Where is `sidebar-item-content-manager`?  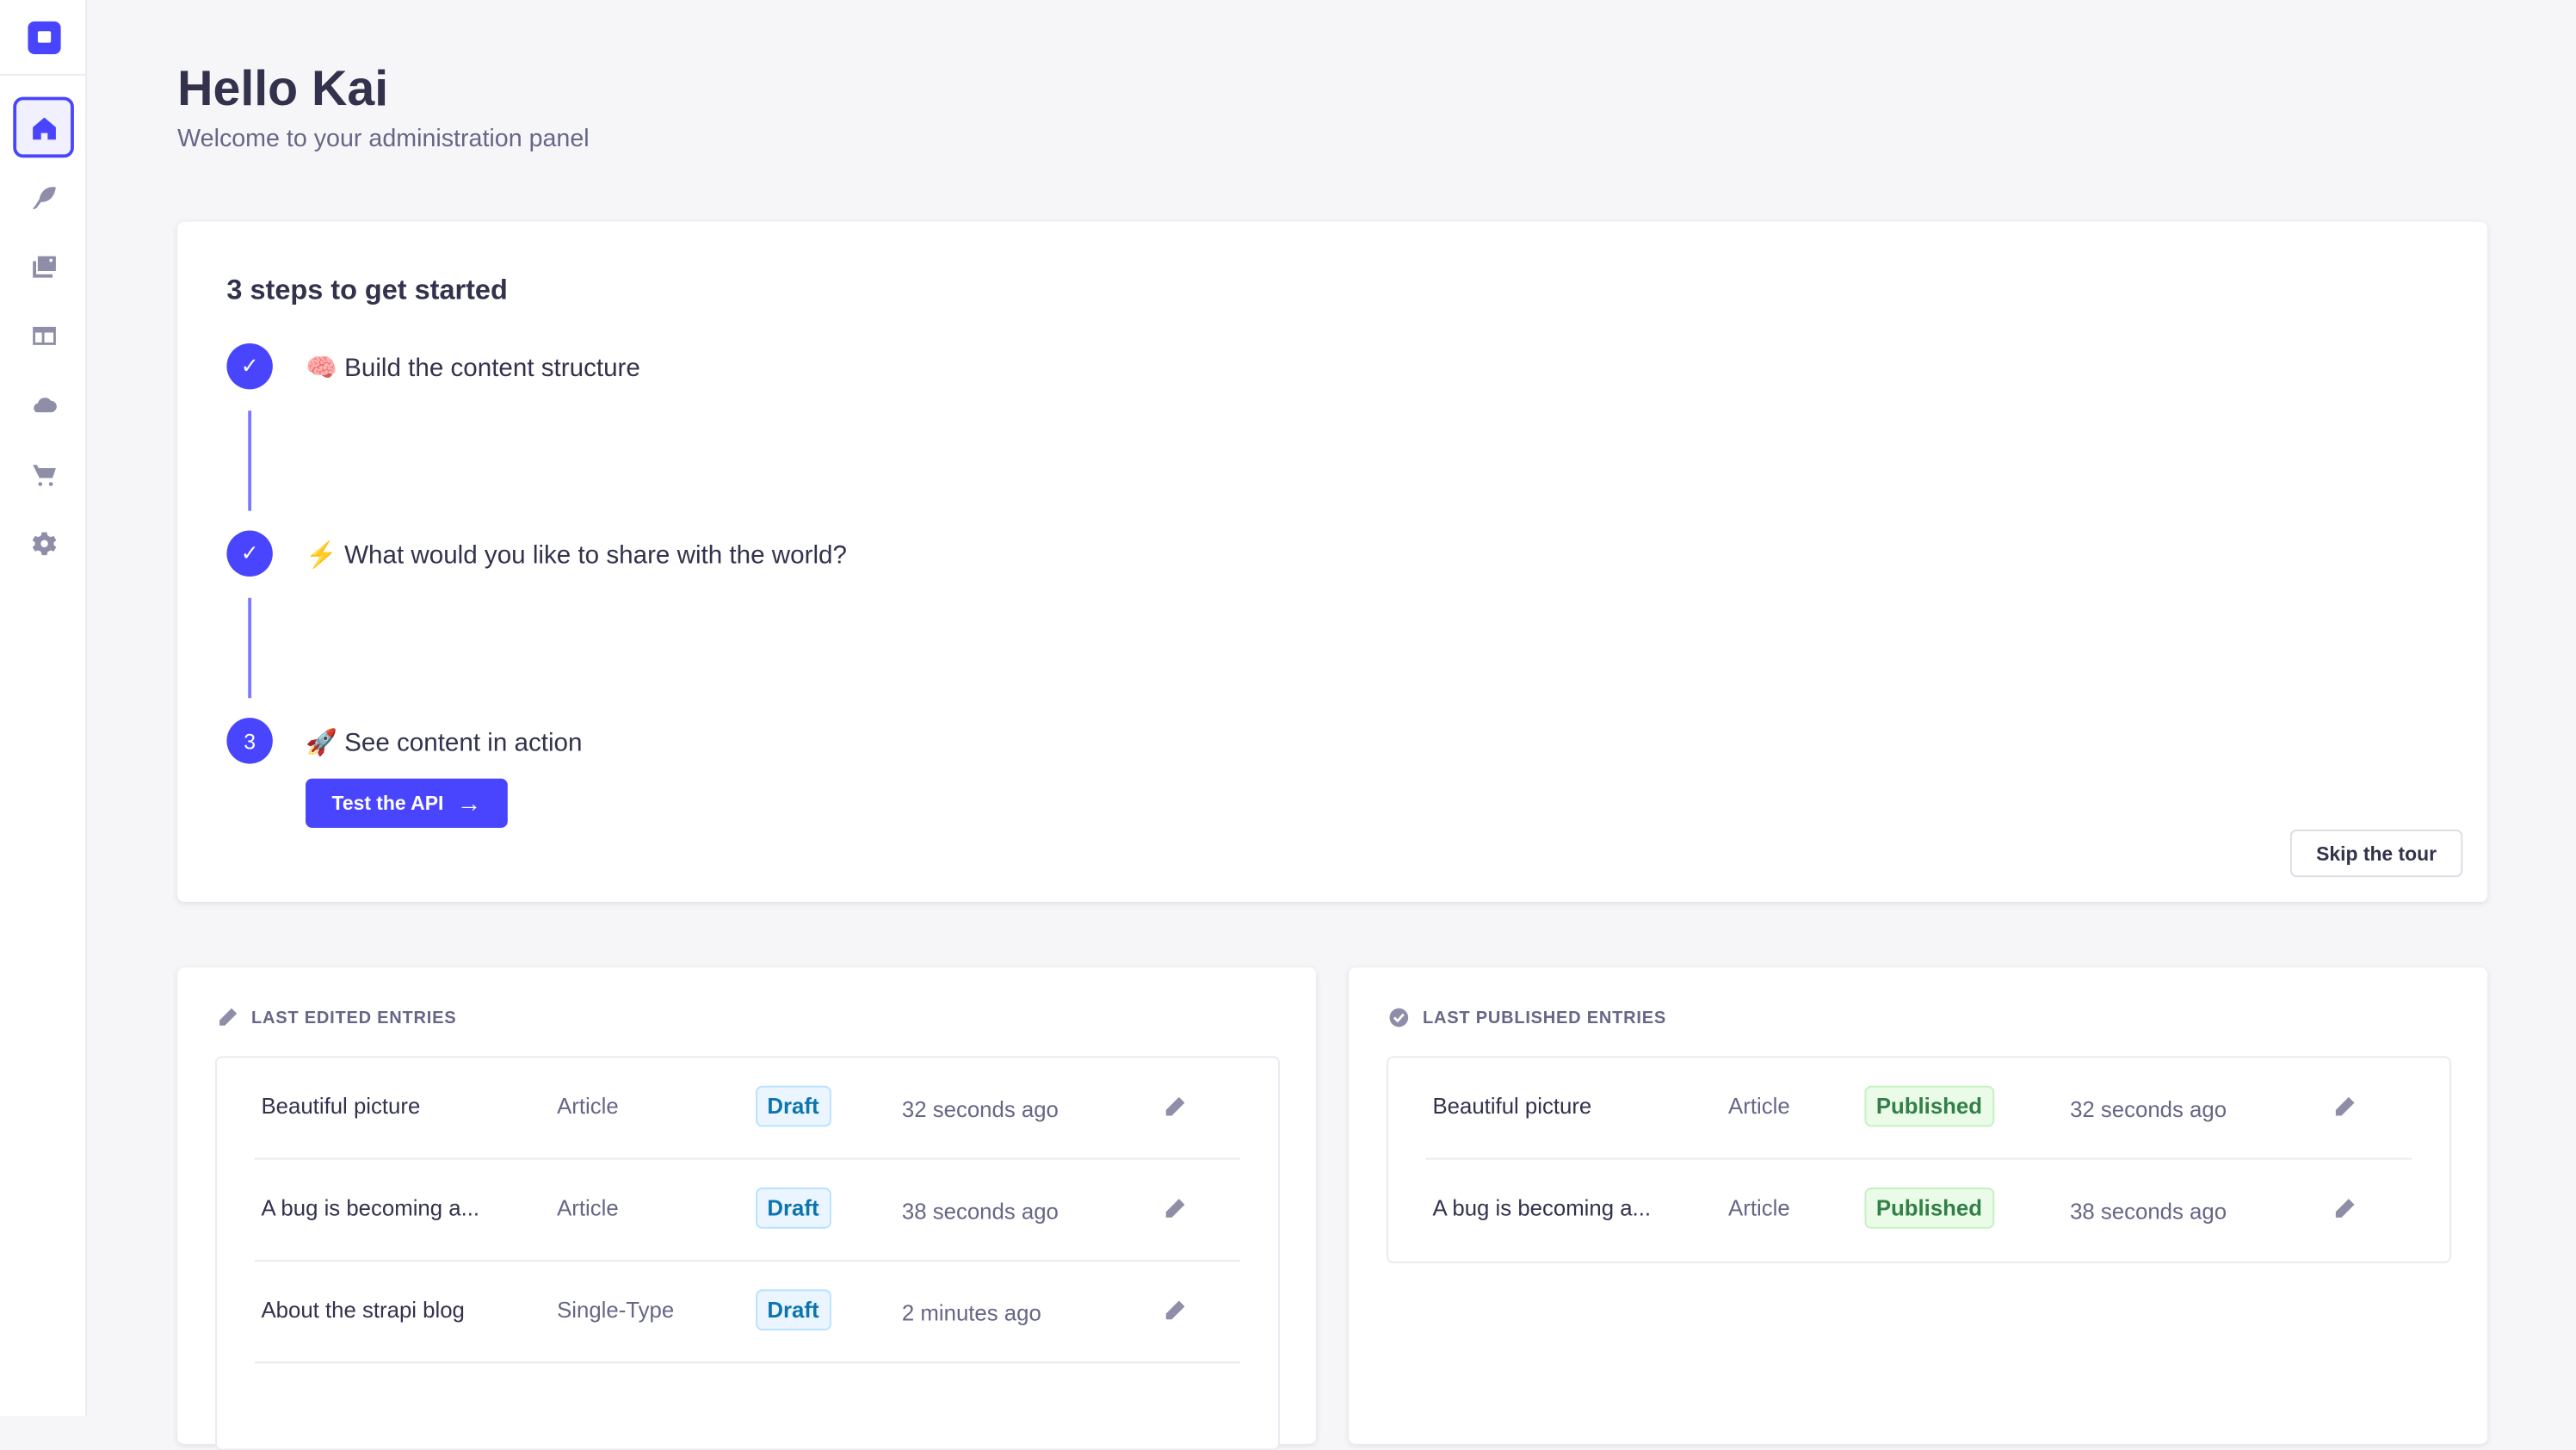 sidebar-item-content-manager is located at coordinates (43, 196).